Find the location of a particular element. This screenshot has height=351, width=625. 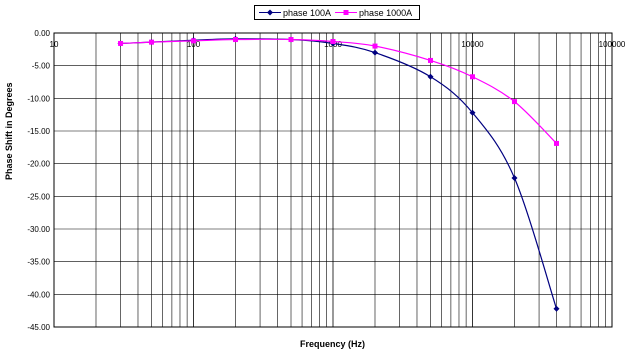

y-tick-label: -45.00 is located at coordinates (38, 327).